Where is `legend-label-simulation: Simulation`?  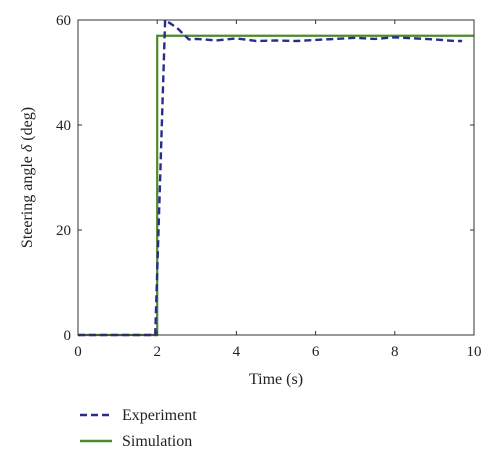 legend-label-simulation: Simulation is located at coordinates (157, 441).